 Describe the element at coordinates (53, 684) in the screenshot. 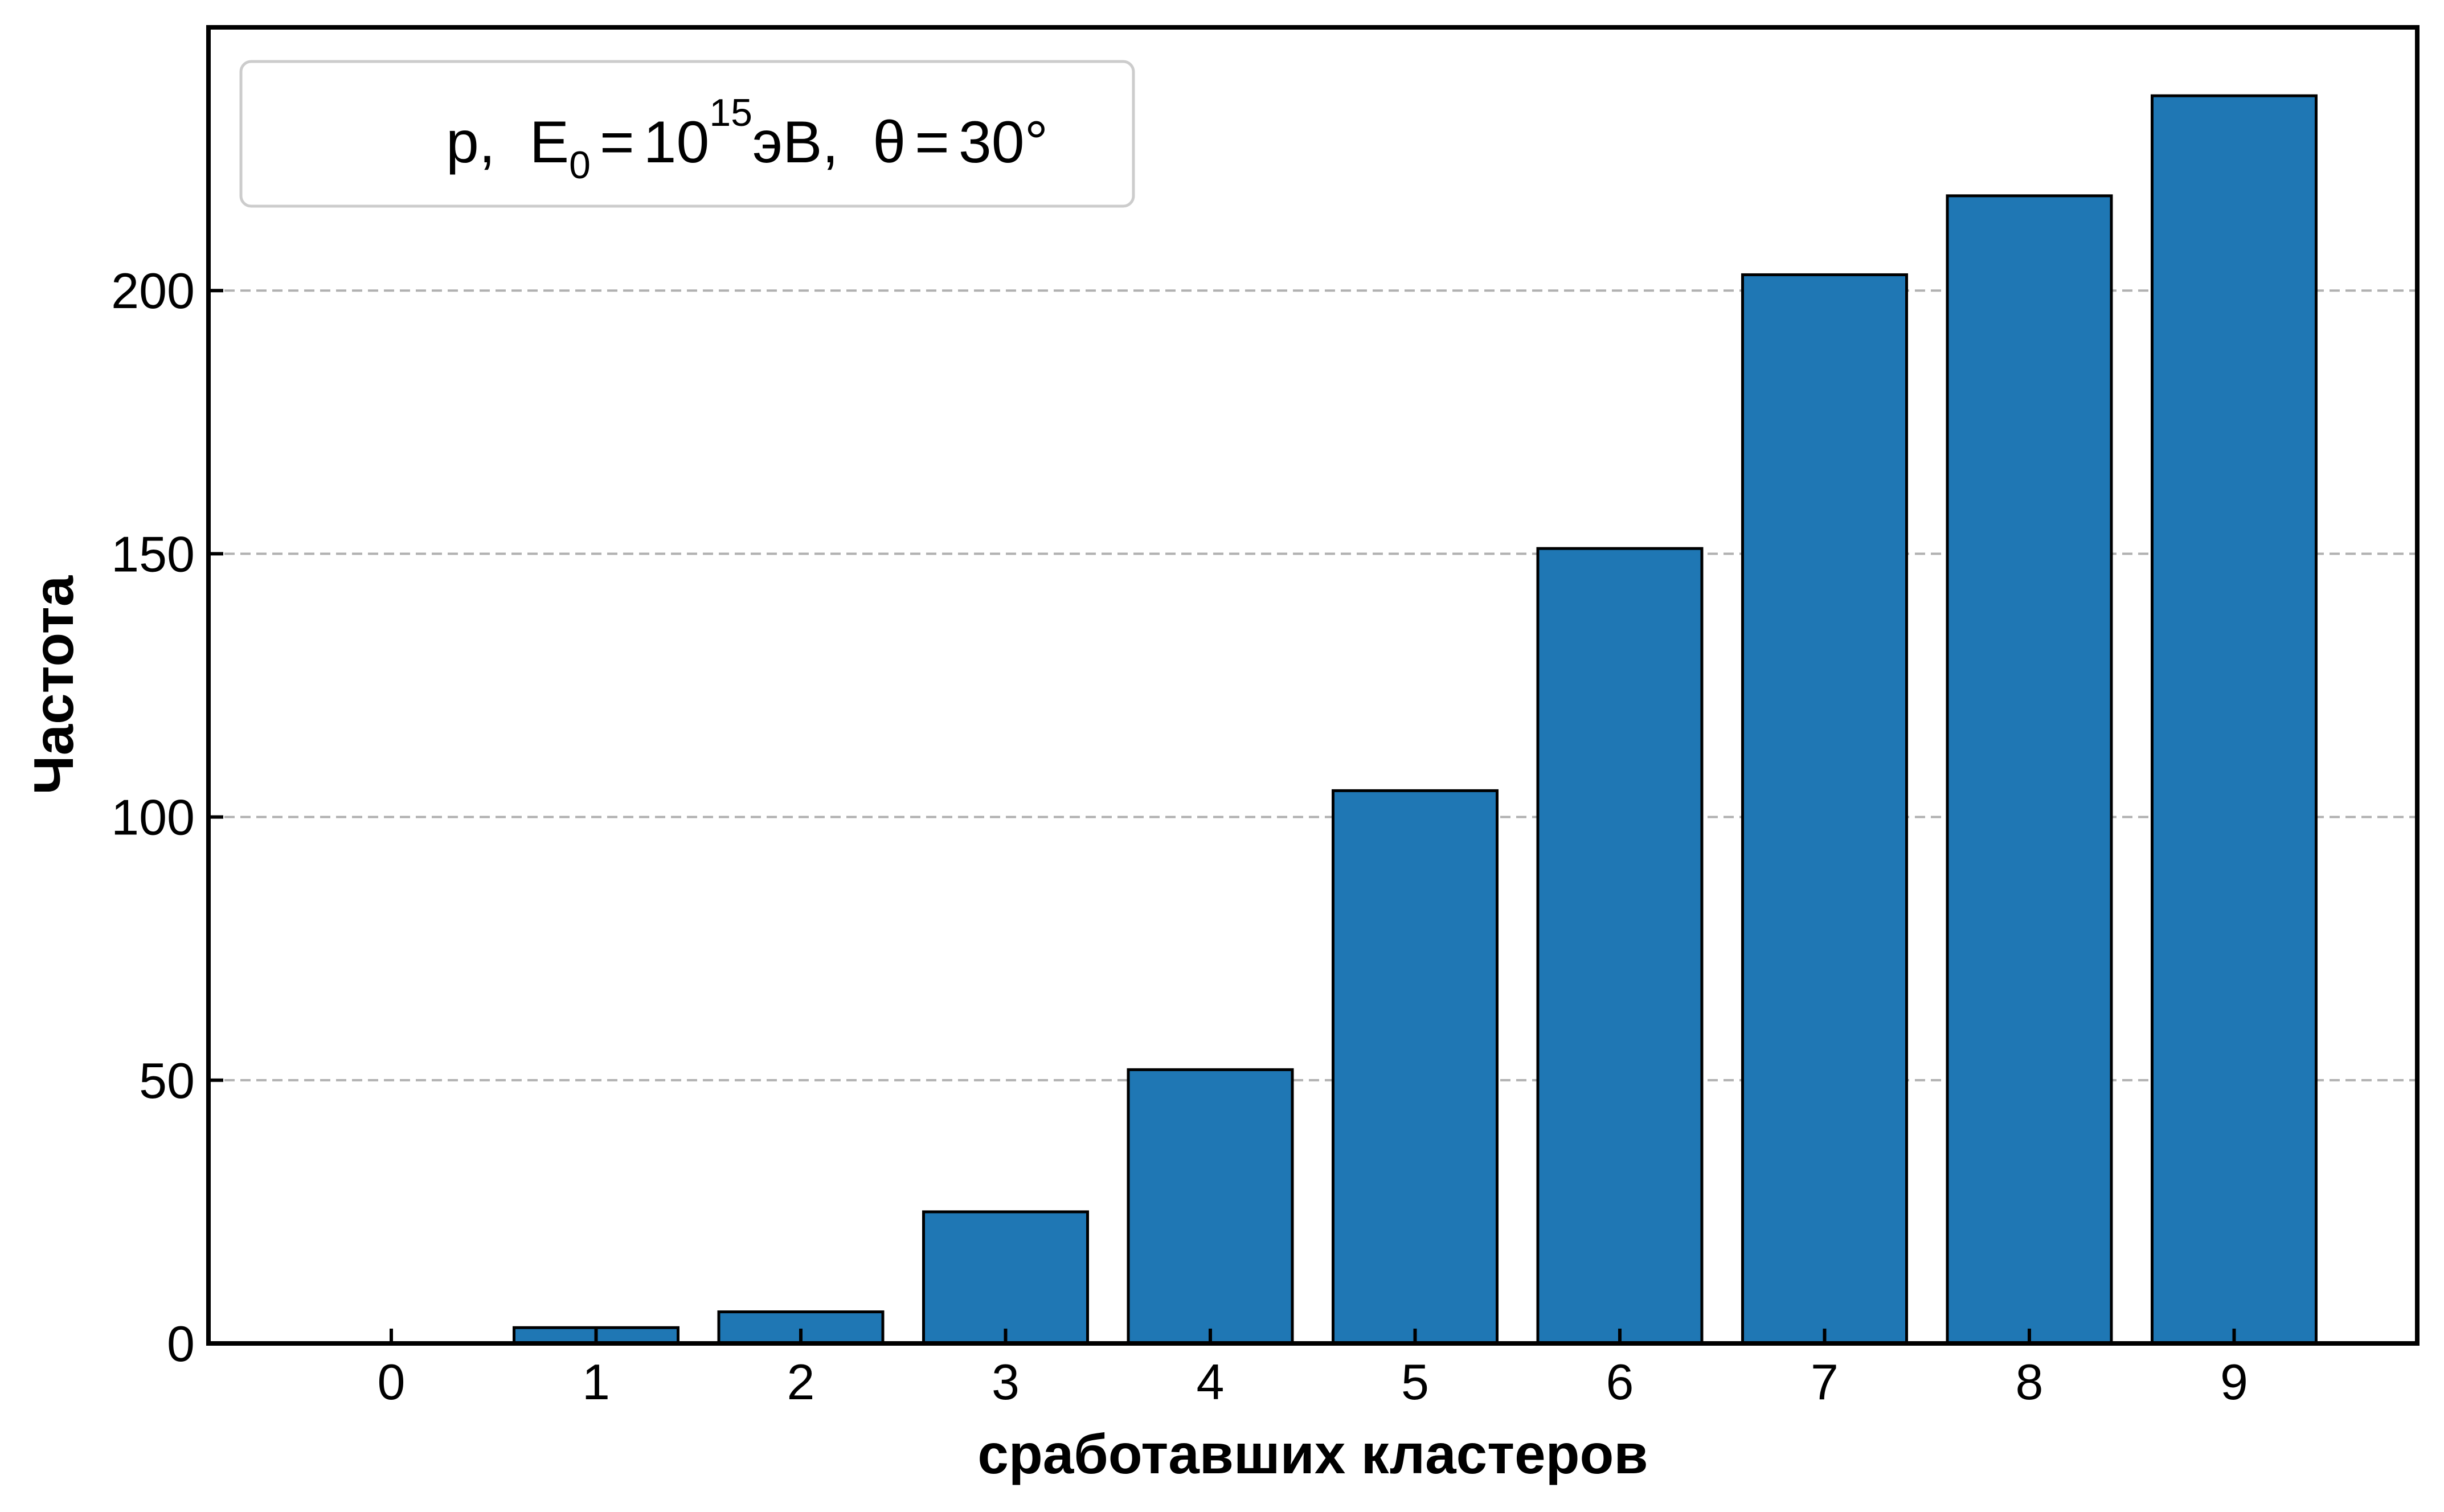

I see `y-axis-title: Частота` at that location.